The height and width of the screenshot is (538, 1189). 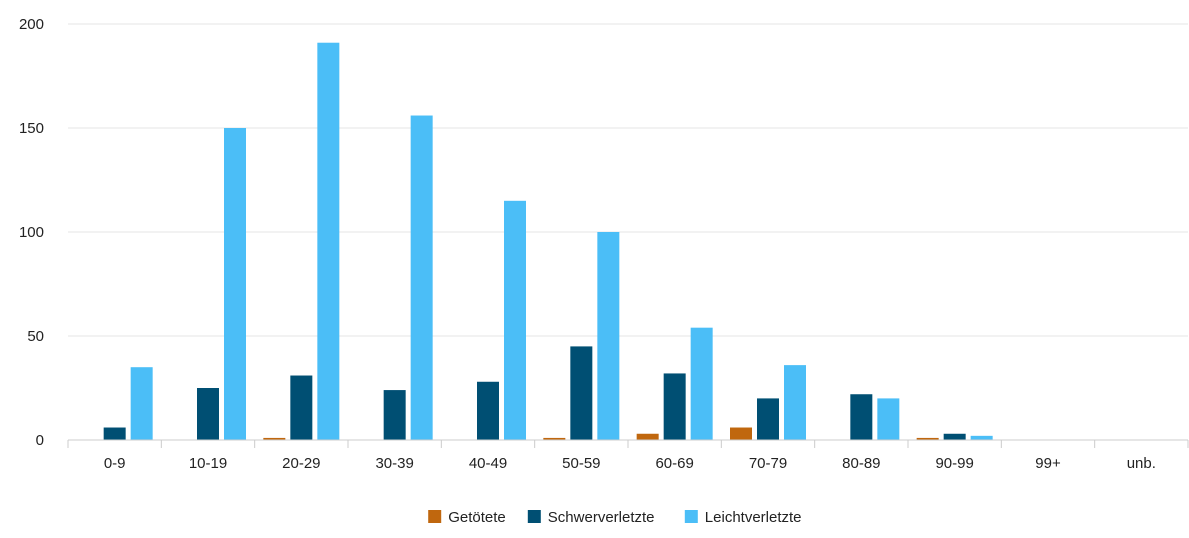 What do you see at coordinates (31, 24) in the screenshot?
I see `y-tick-label: 200` at bounding box center [31, 24].